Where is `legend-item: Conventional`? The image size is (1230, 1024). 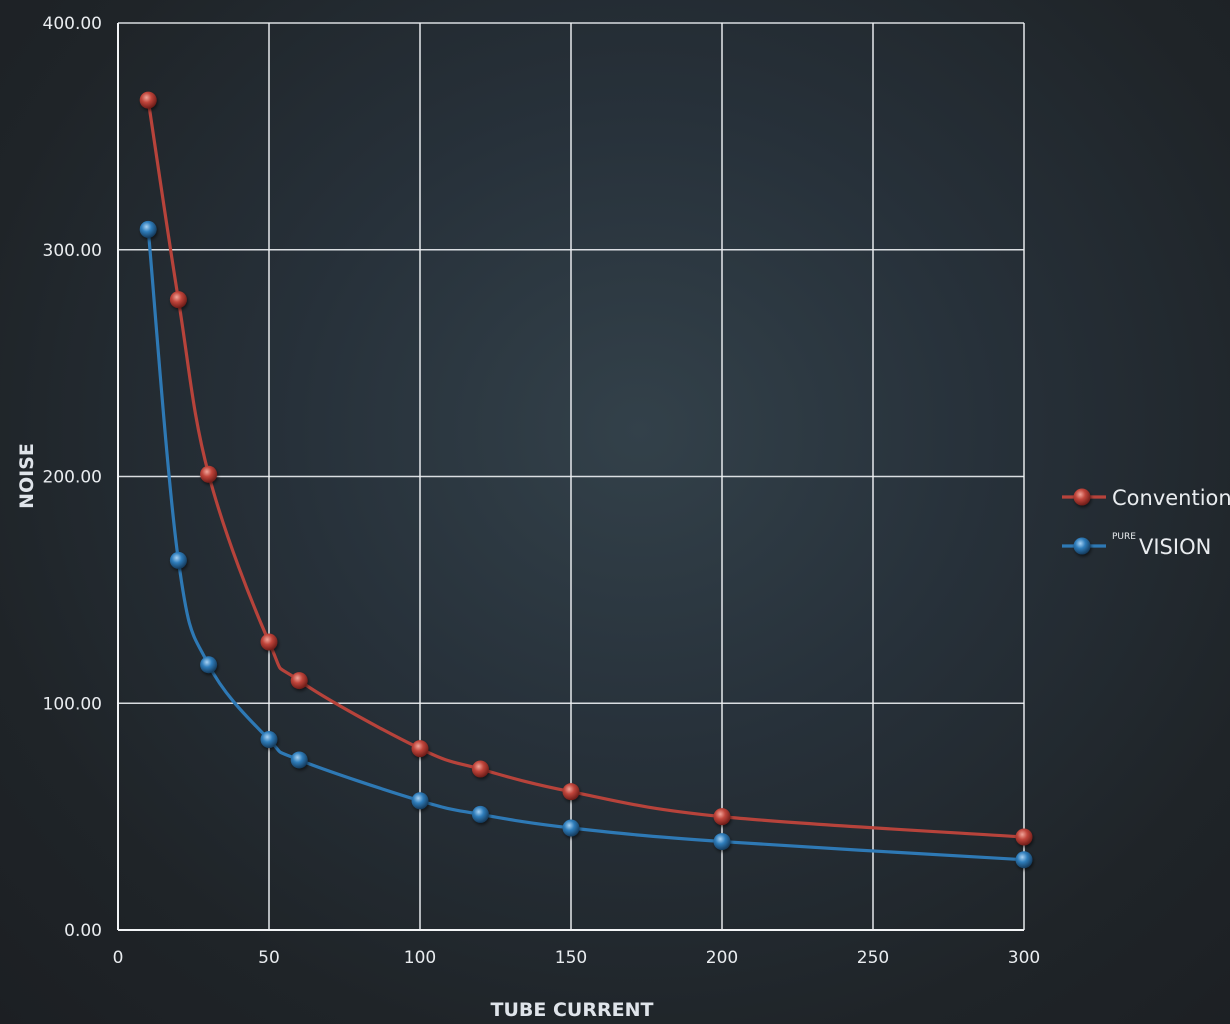 legend-item: Conventional is located at coordinates (1146, 498).